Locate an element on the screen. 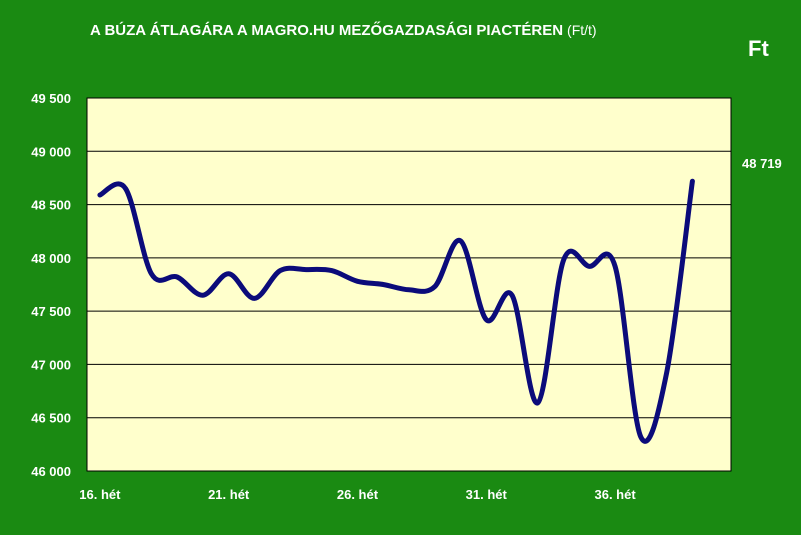  x-tick-label: 21. hét is located at coordinates (229, 494).